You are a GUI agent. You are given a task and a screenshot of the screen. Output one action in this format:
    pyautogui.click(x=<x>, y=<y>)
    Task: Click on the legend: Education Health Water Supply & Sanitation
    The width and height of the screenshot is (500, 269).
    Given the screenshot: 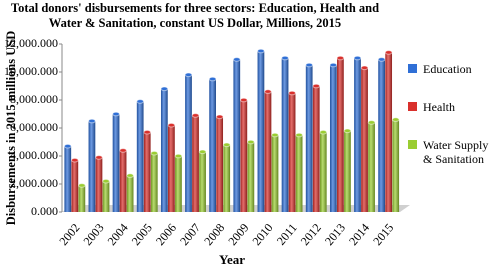 What is the action you would take?
    pyautogui.click(x=454, y=126)
    